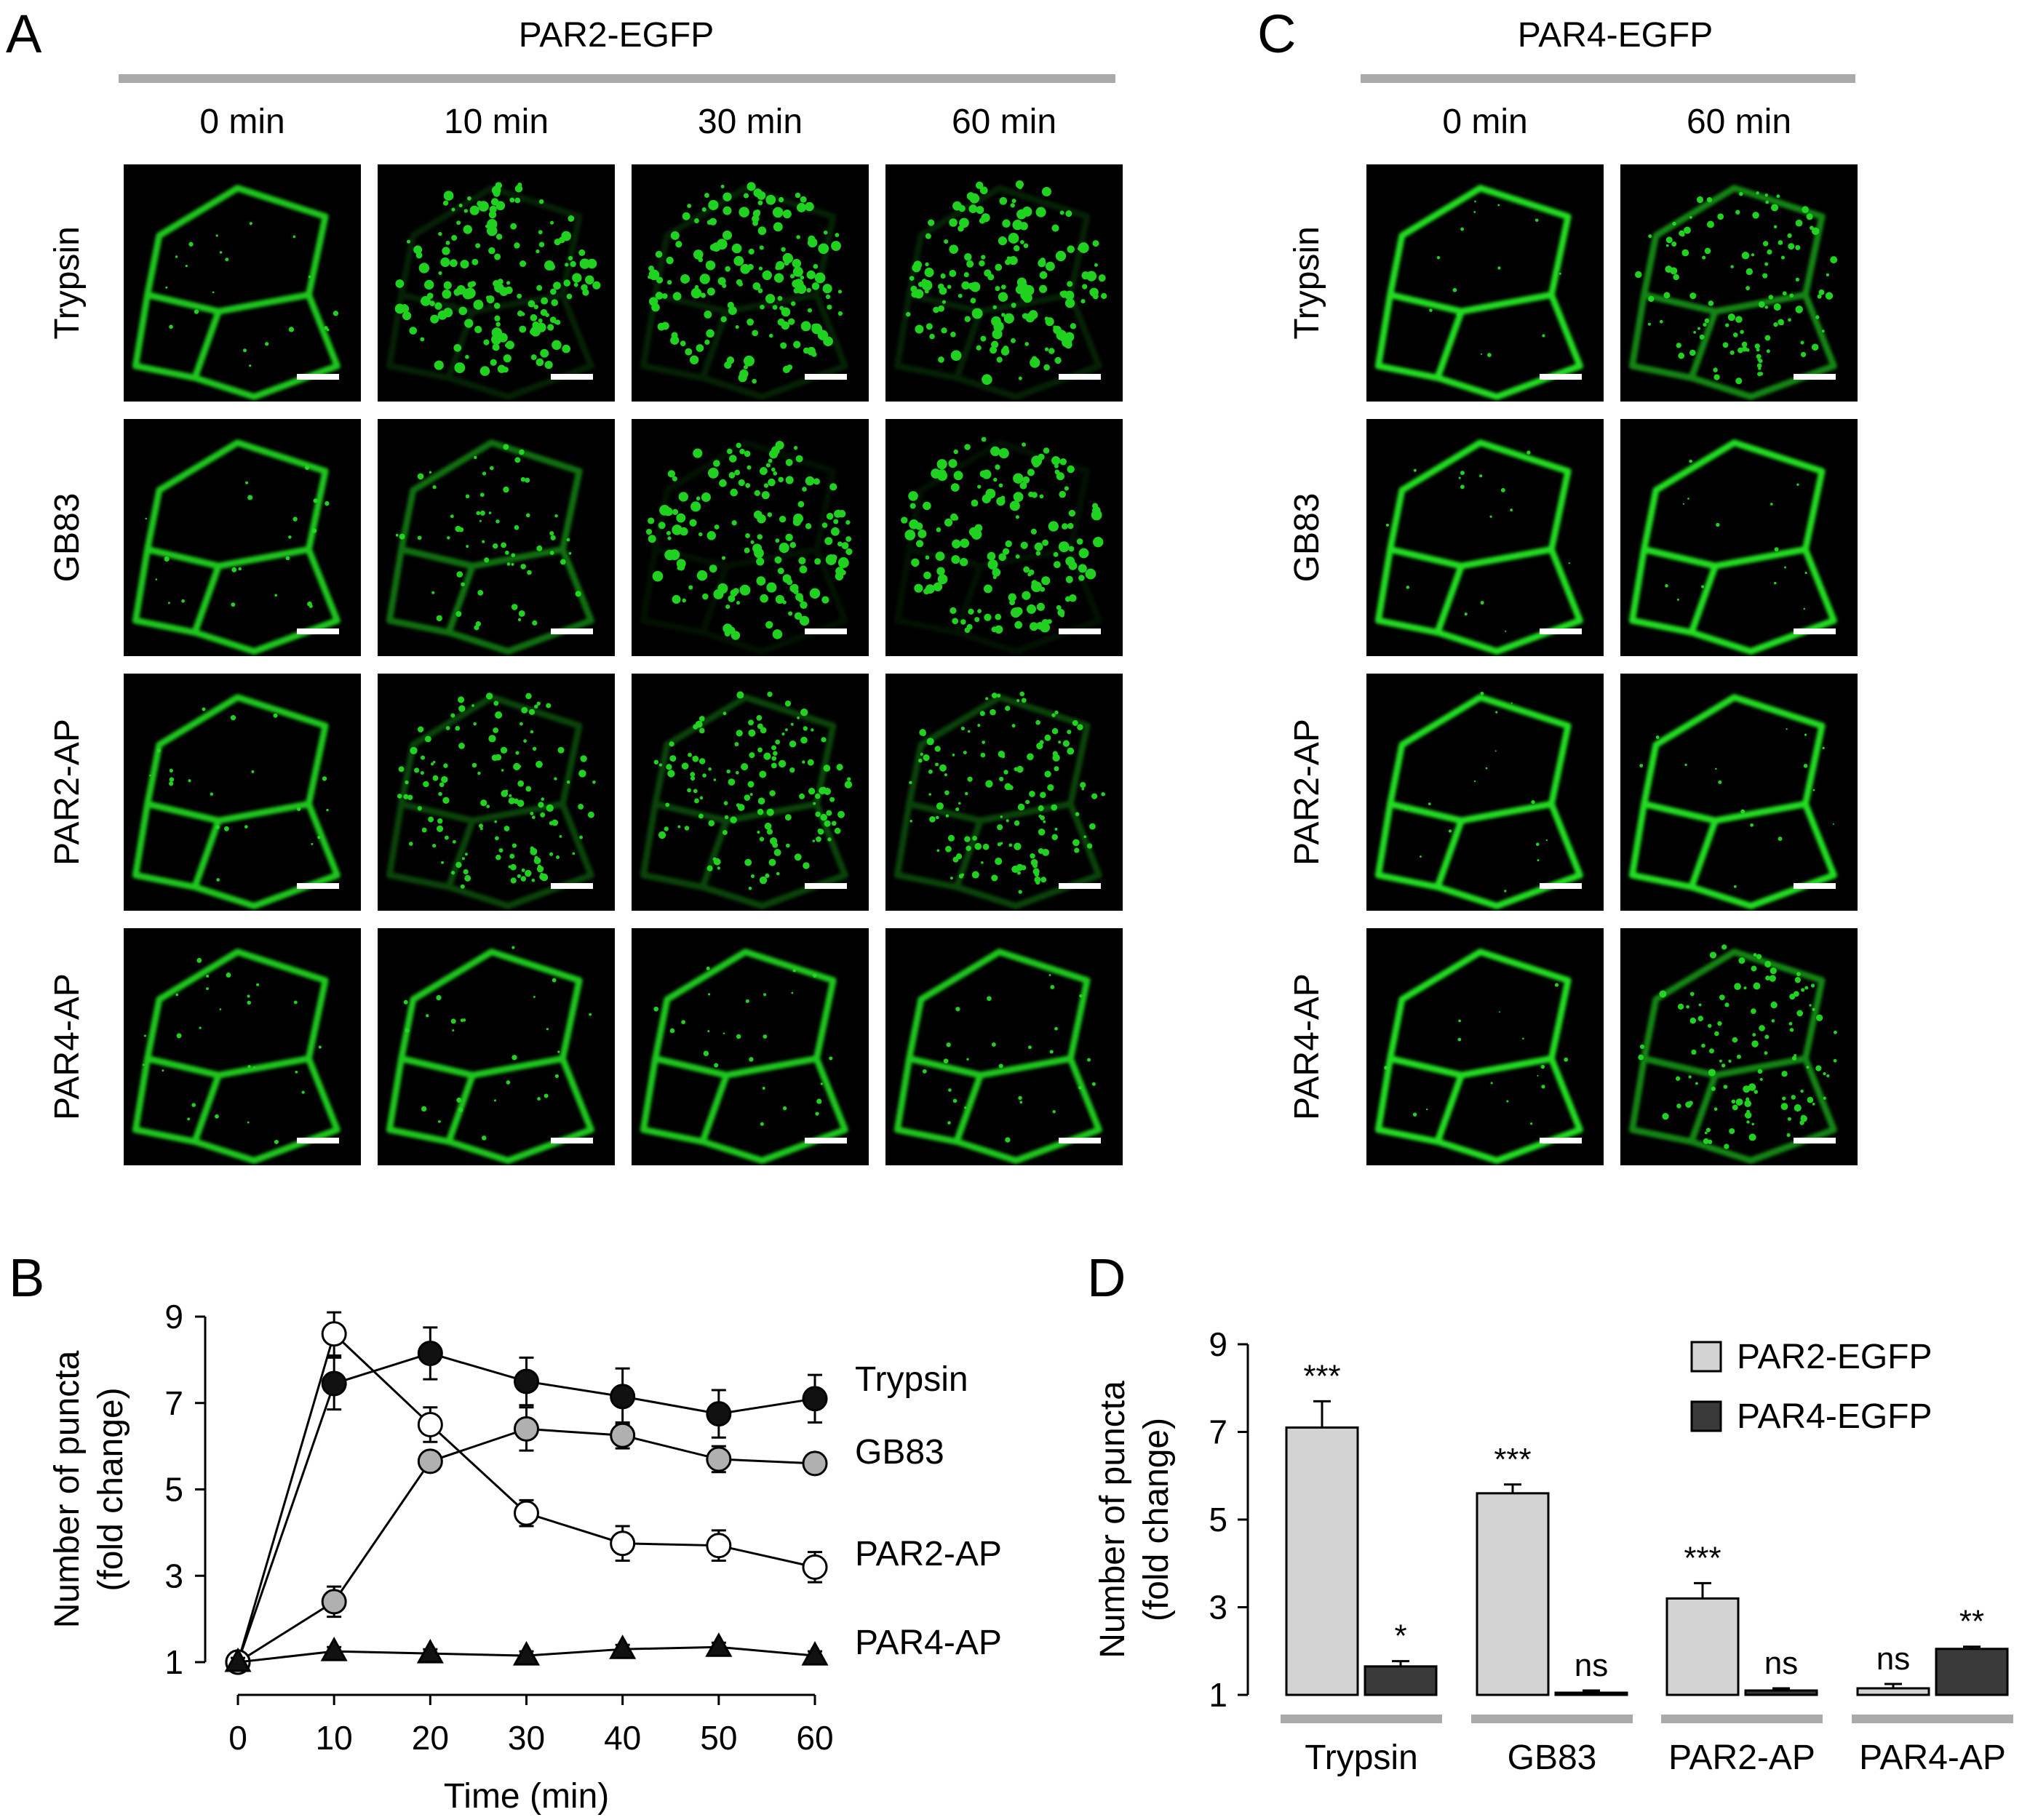  I want to click on puncta, so click(1477, 541).